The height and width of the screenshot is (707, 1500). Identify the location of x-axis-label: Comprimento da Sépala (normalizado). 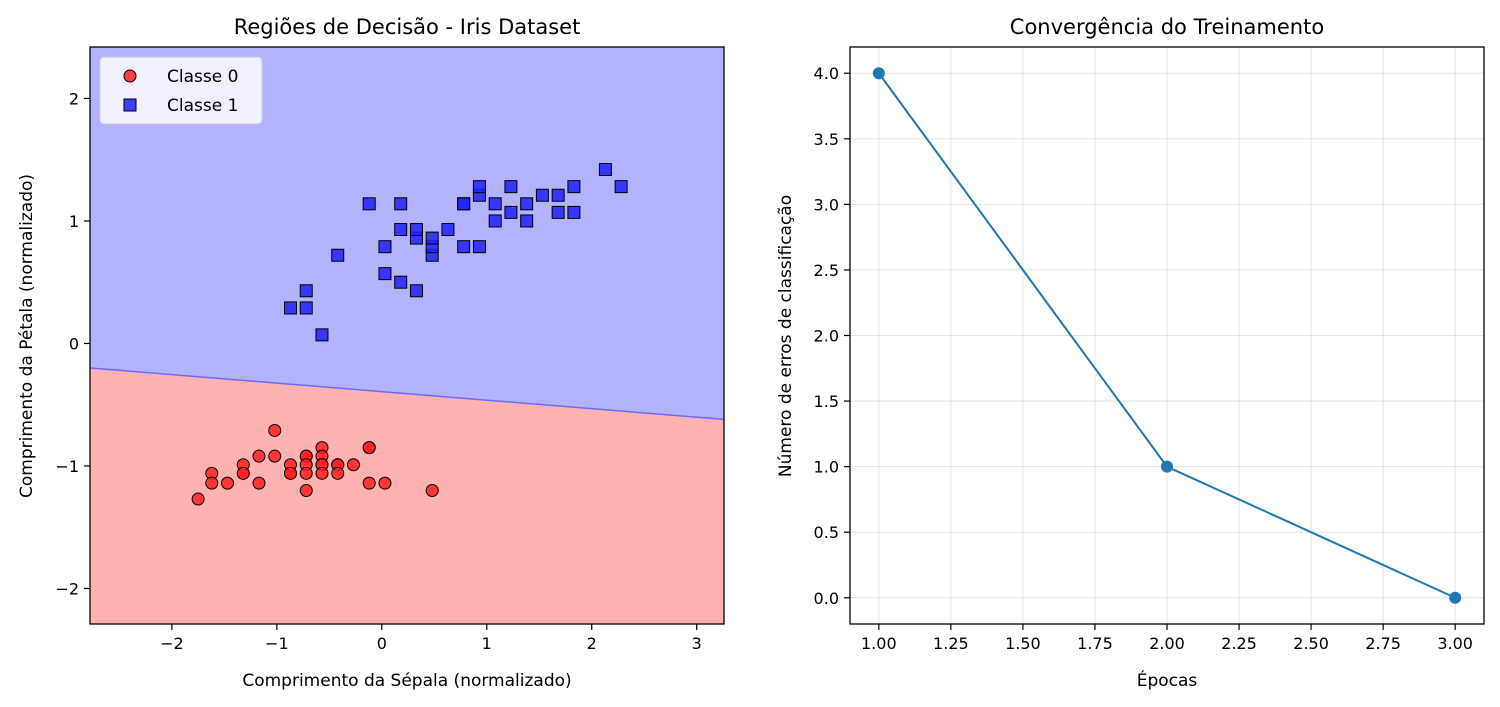
(406, 681).